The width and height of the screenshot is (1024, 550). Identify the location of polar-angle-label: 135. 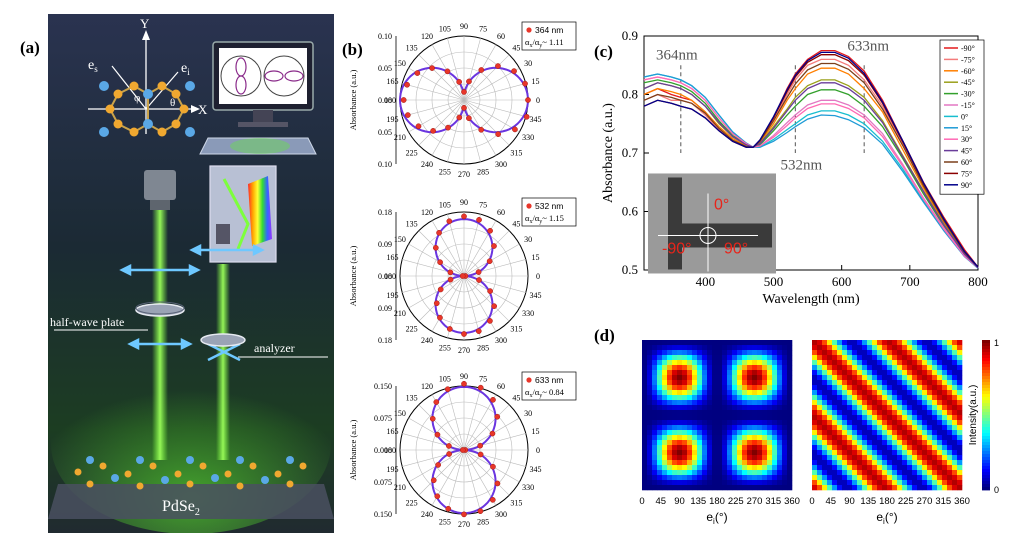
(412, 398).